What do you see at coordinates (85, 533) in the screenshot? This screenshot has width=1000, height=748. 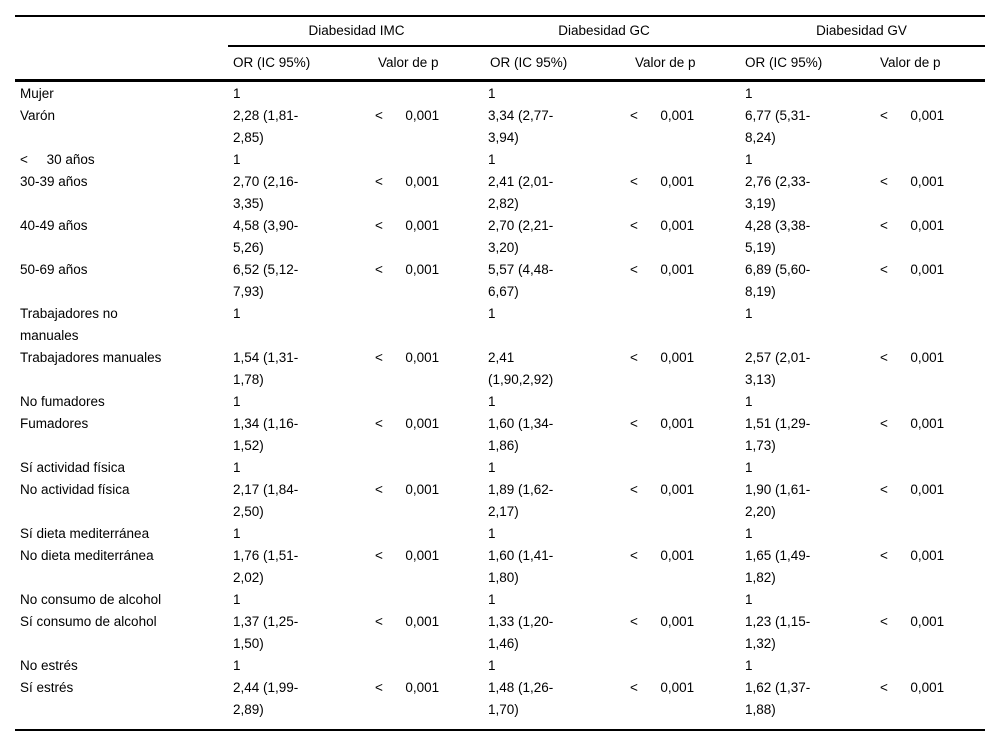 I see `row-label-cell: Sí dieta mediterránea` at bounding box center [85, 533].